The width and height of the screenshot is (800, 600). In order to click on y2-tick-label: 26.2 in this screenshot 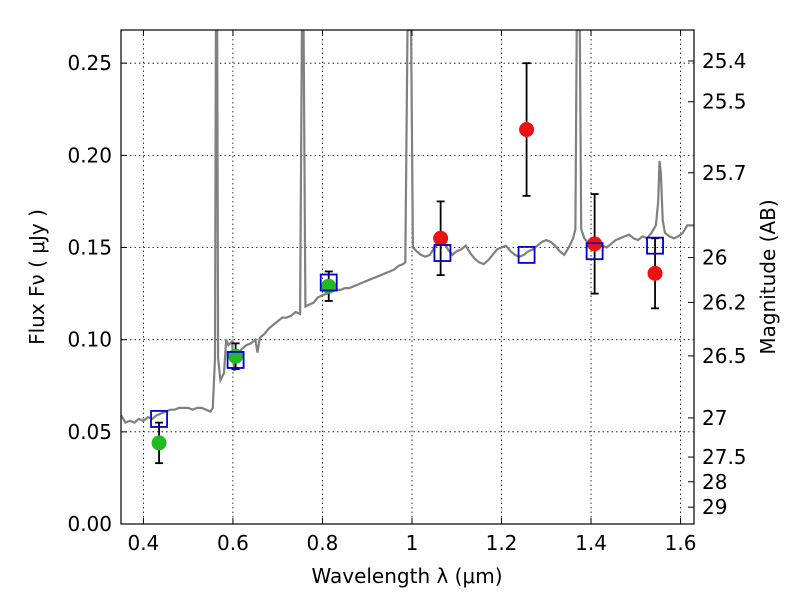, I will do `click(724, 302)`.